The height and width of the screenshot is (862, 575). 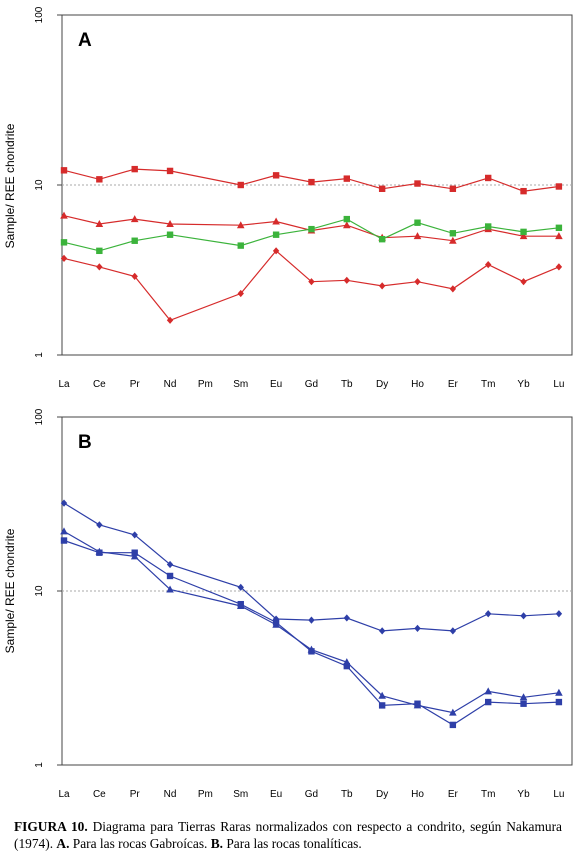 I want to click on series-line, so click(x=311, y=567).